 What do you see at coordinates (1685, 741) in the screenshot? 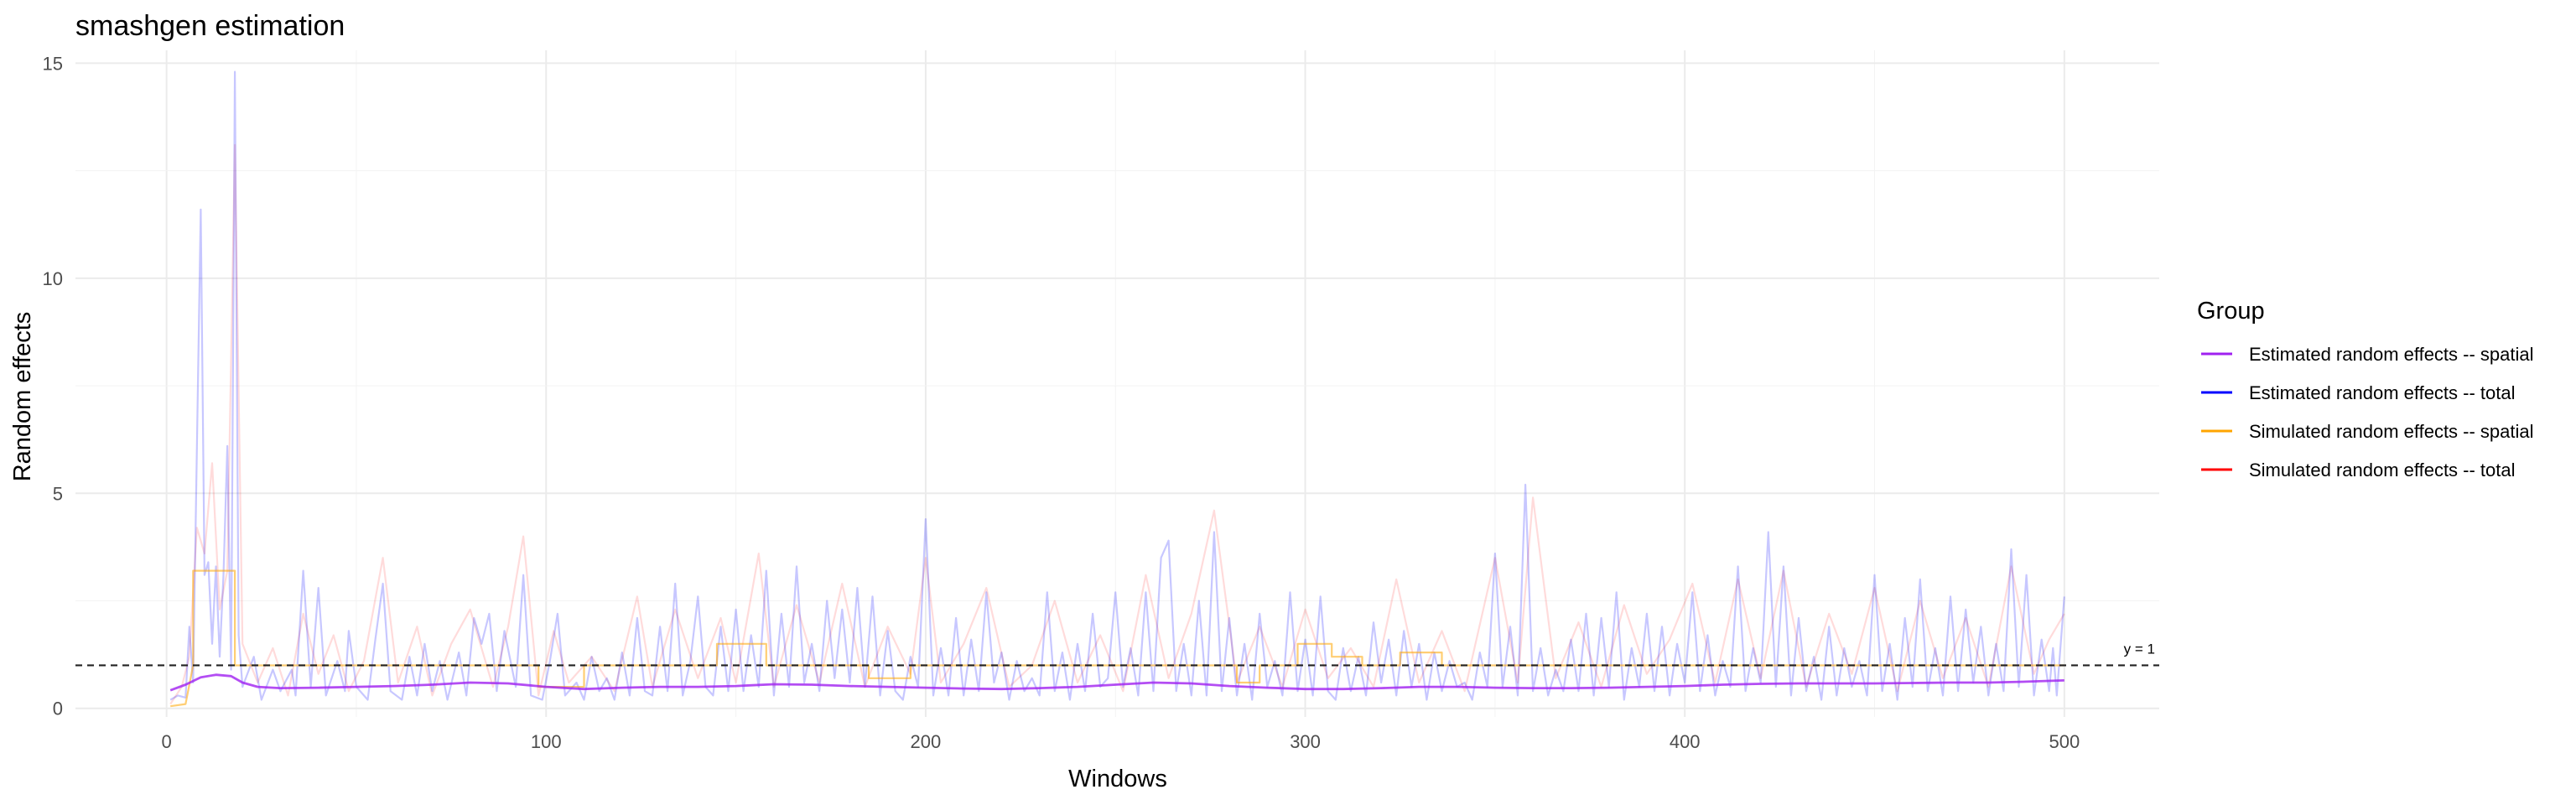
I see `x-tick-label: 400` at bounding box center [1685, 741].